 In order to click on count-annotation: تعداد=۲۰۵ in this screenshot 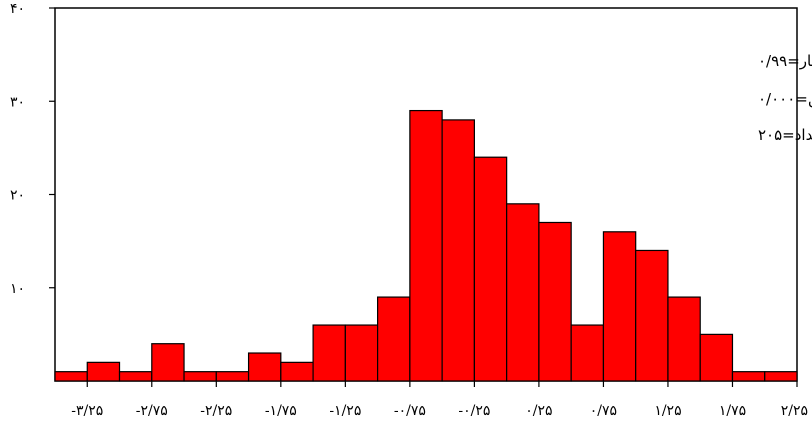, I will do `click(785, 135)`.